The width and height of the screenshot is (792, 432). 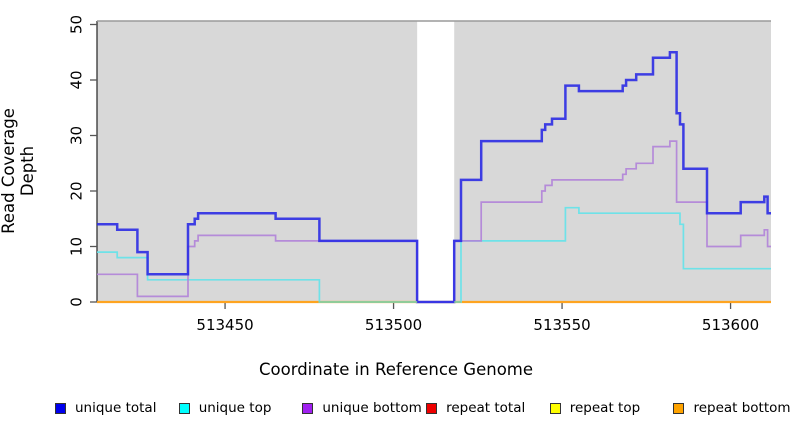 I want to click on x-tick-label: 513600, so click(x=730, y=325).